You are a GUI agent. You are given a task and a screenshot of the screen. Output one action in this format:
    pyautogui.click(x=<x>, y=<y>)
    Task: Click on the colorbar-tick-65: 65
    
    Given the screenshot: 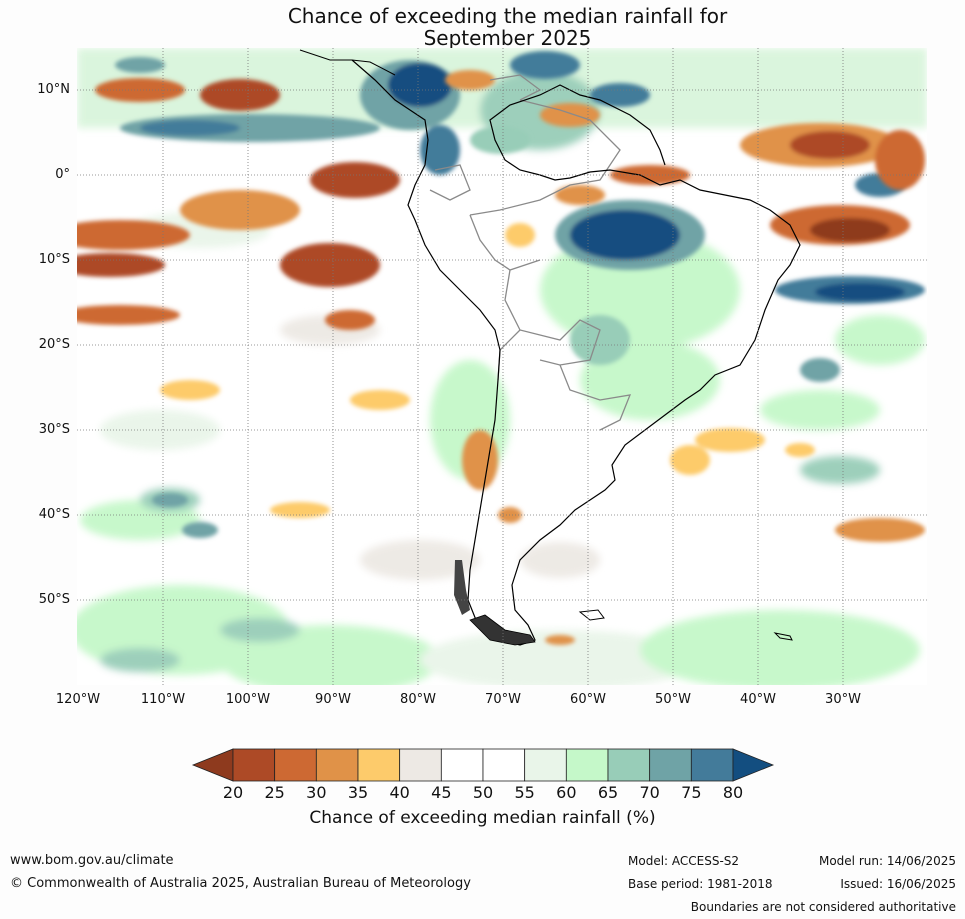 What is the action you would take?
    pyautogui.click(x=608, y=792)
    